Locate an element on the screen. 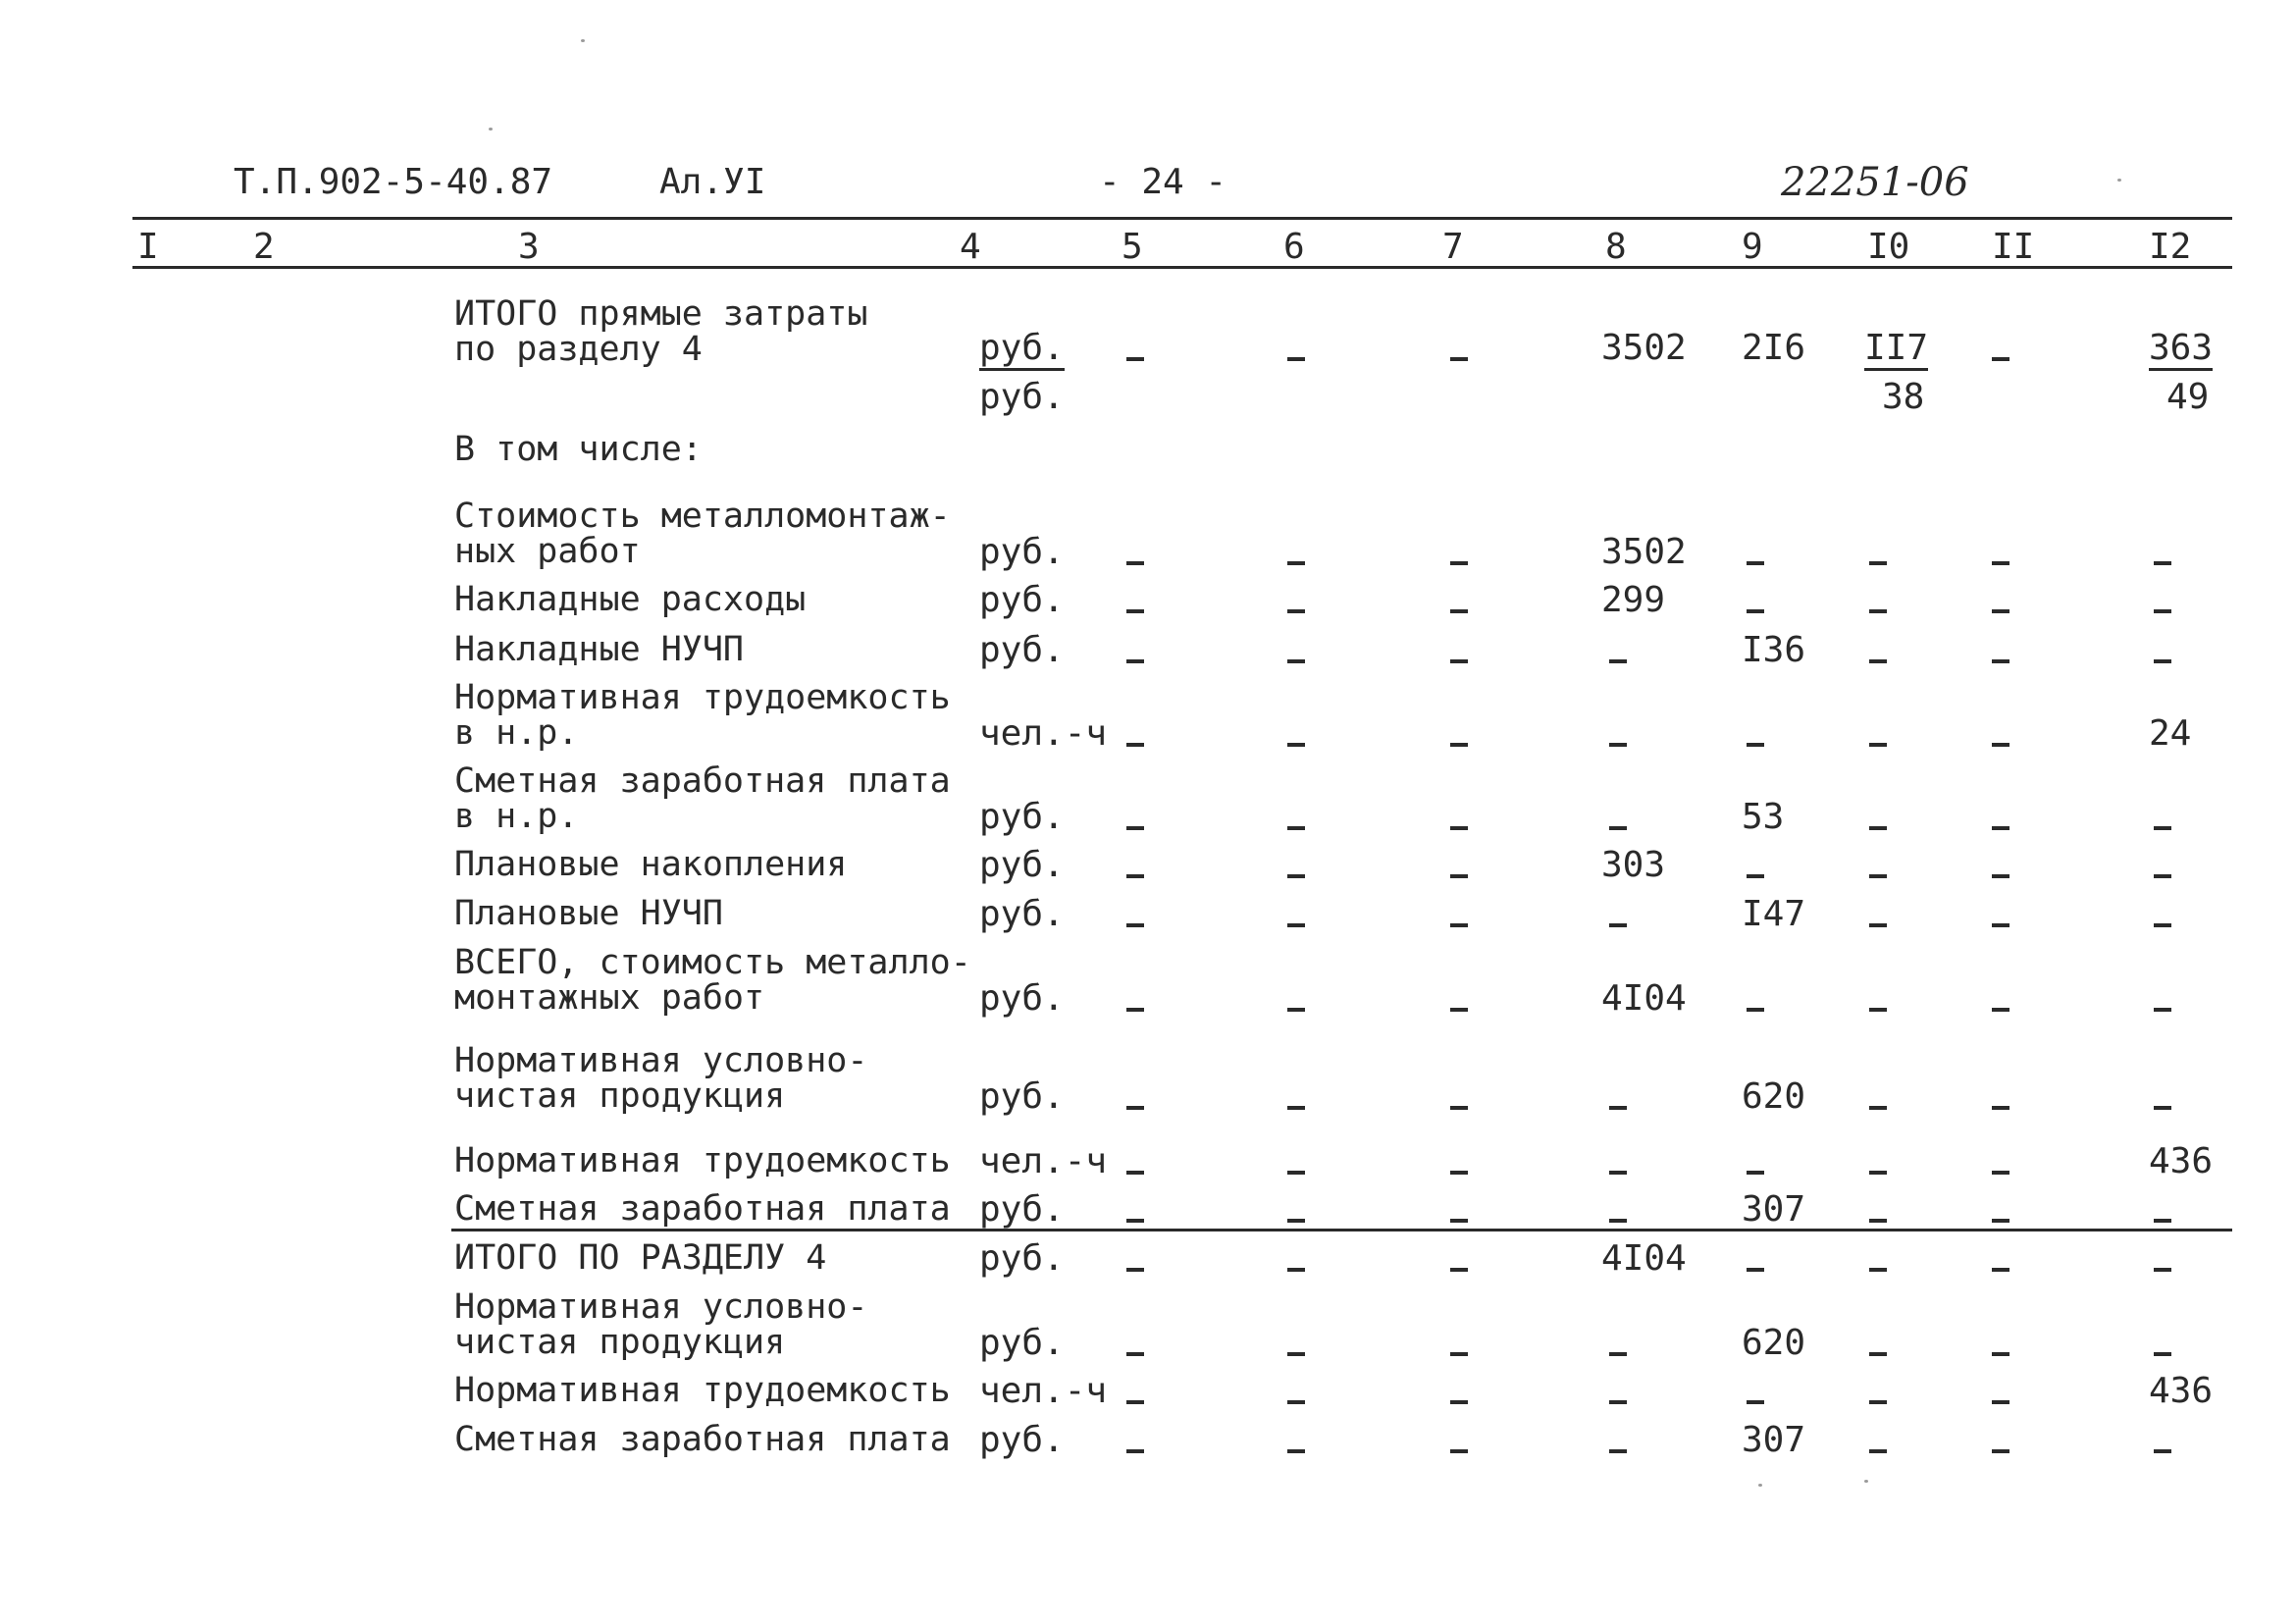 The width and height of the screenshot is (2296, 1624). value-cell-c12: 24 is located at coordinates (2170, 733).